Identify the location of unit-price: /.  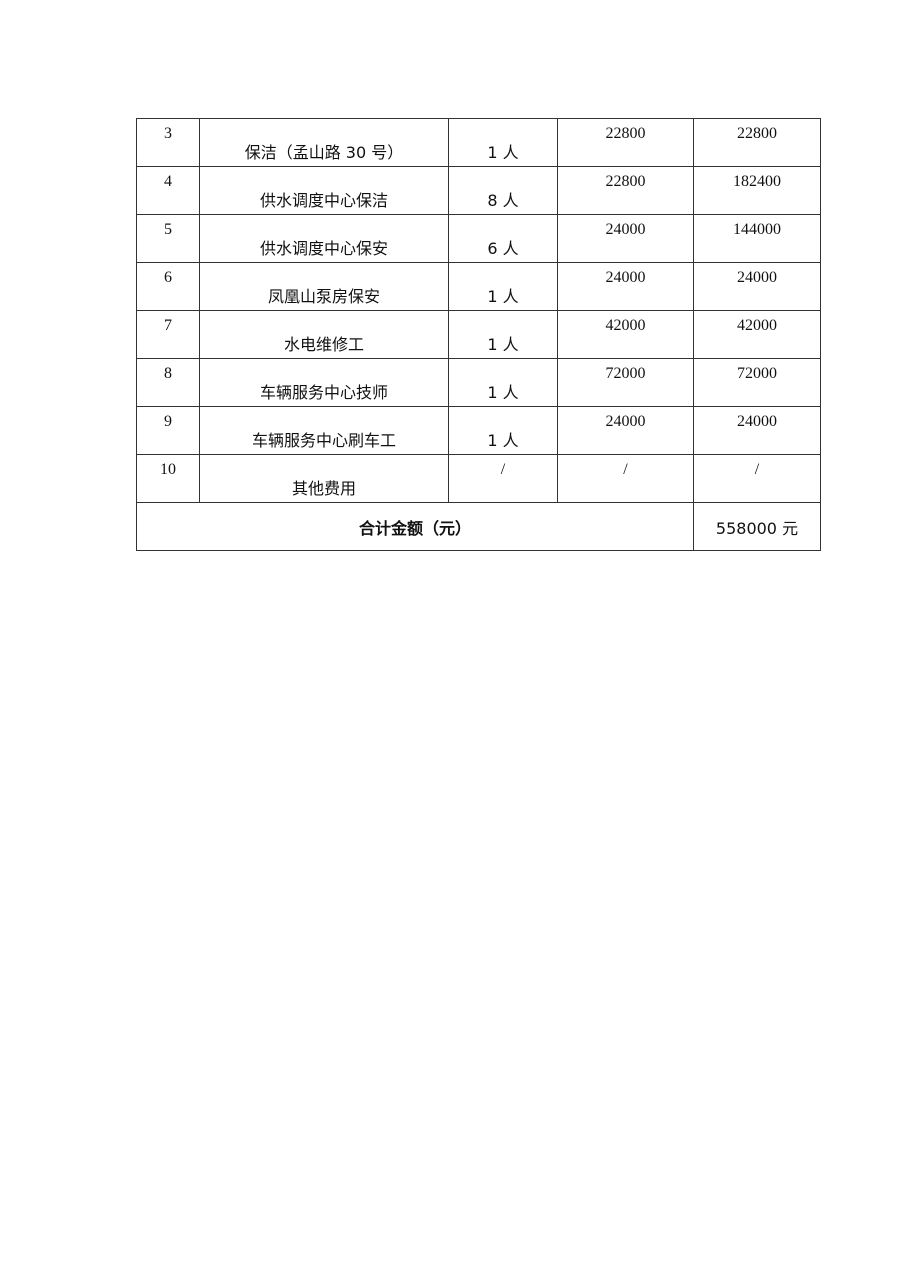
(625, 478).